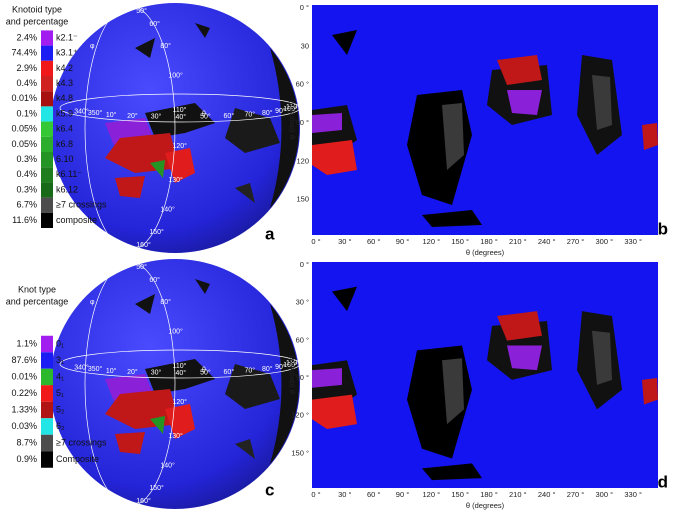 The width and height of the screenshot is (675, 512). Describe the element at coordinates (64, 144) in the screenshot. I see `legend-label: k6.8` at that location.